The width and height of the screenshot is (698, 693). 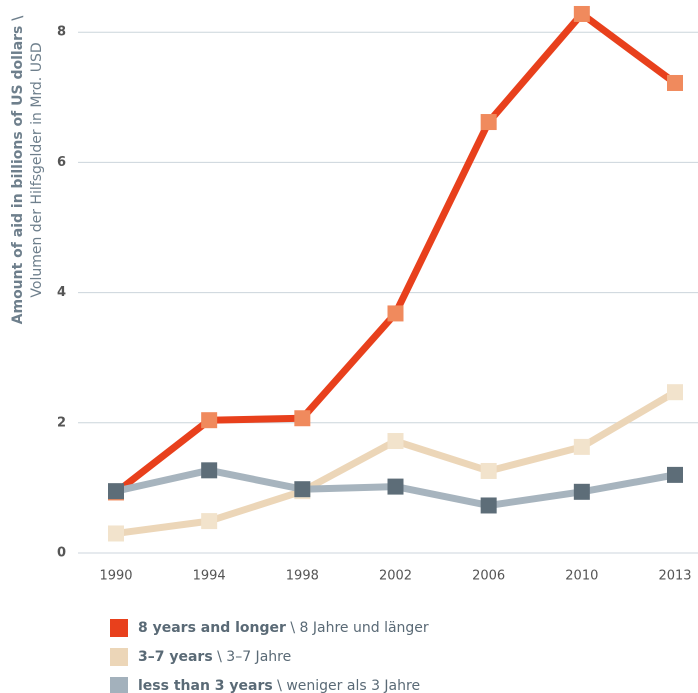 I want to click on legend-name: less than 3 years, so click(x=205, y=685).